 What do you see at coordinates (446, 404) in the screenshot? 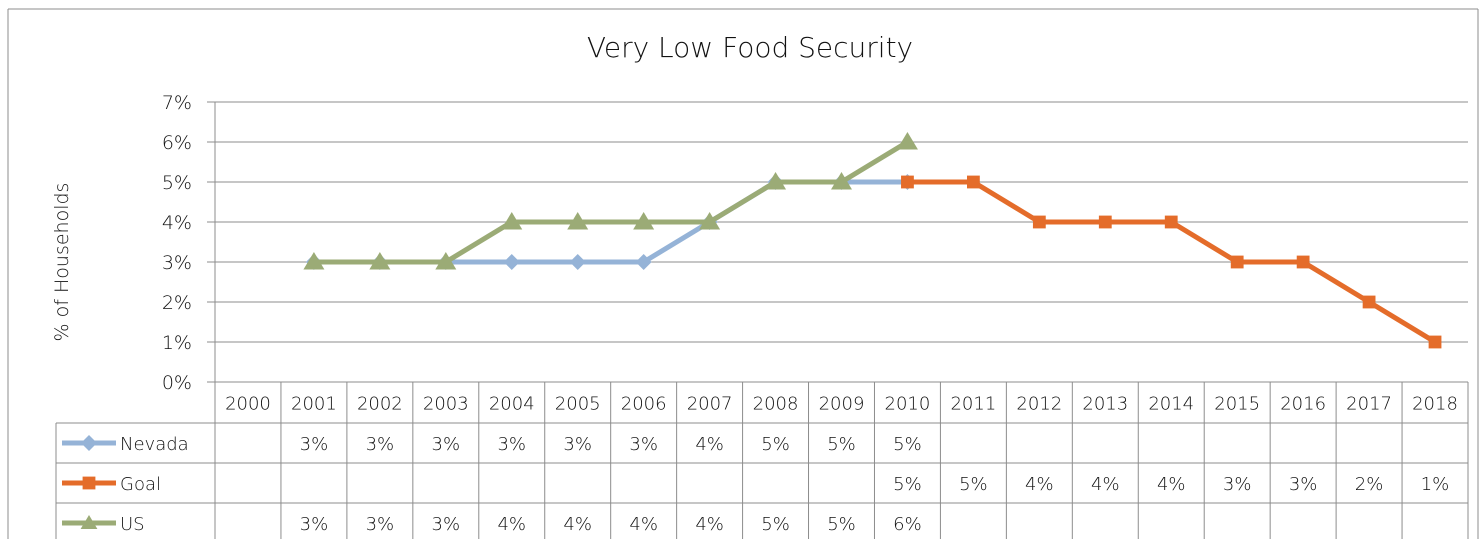
I see `x-tick-label: 2003` at bounding box center [446, 404].